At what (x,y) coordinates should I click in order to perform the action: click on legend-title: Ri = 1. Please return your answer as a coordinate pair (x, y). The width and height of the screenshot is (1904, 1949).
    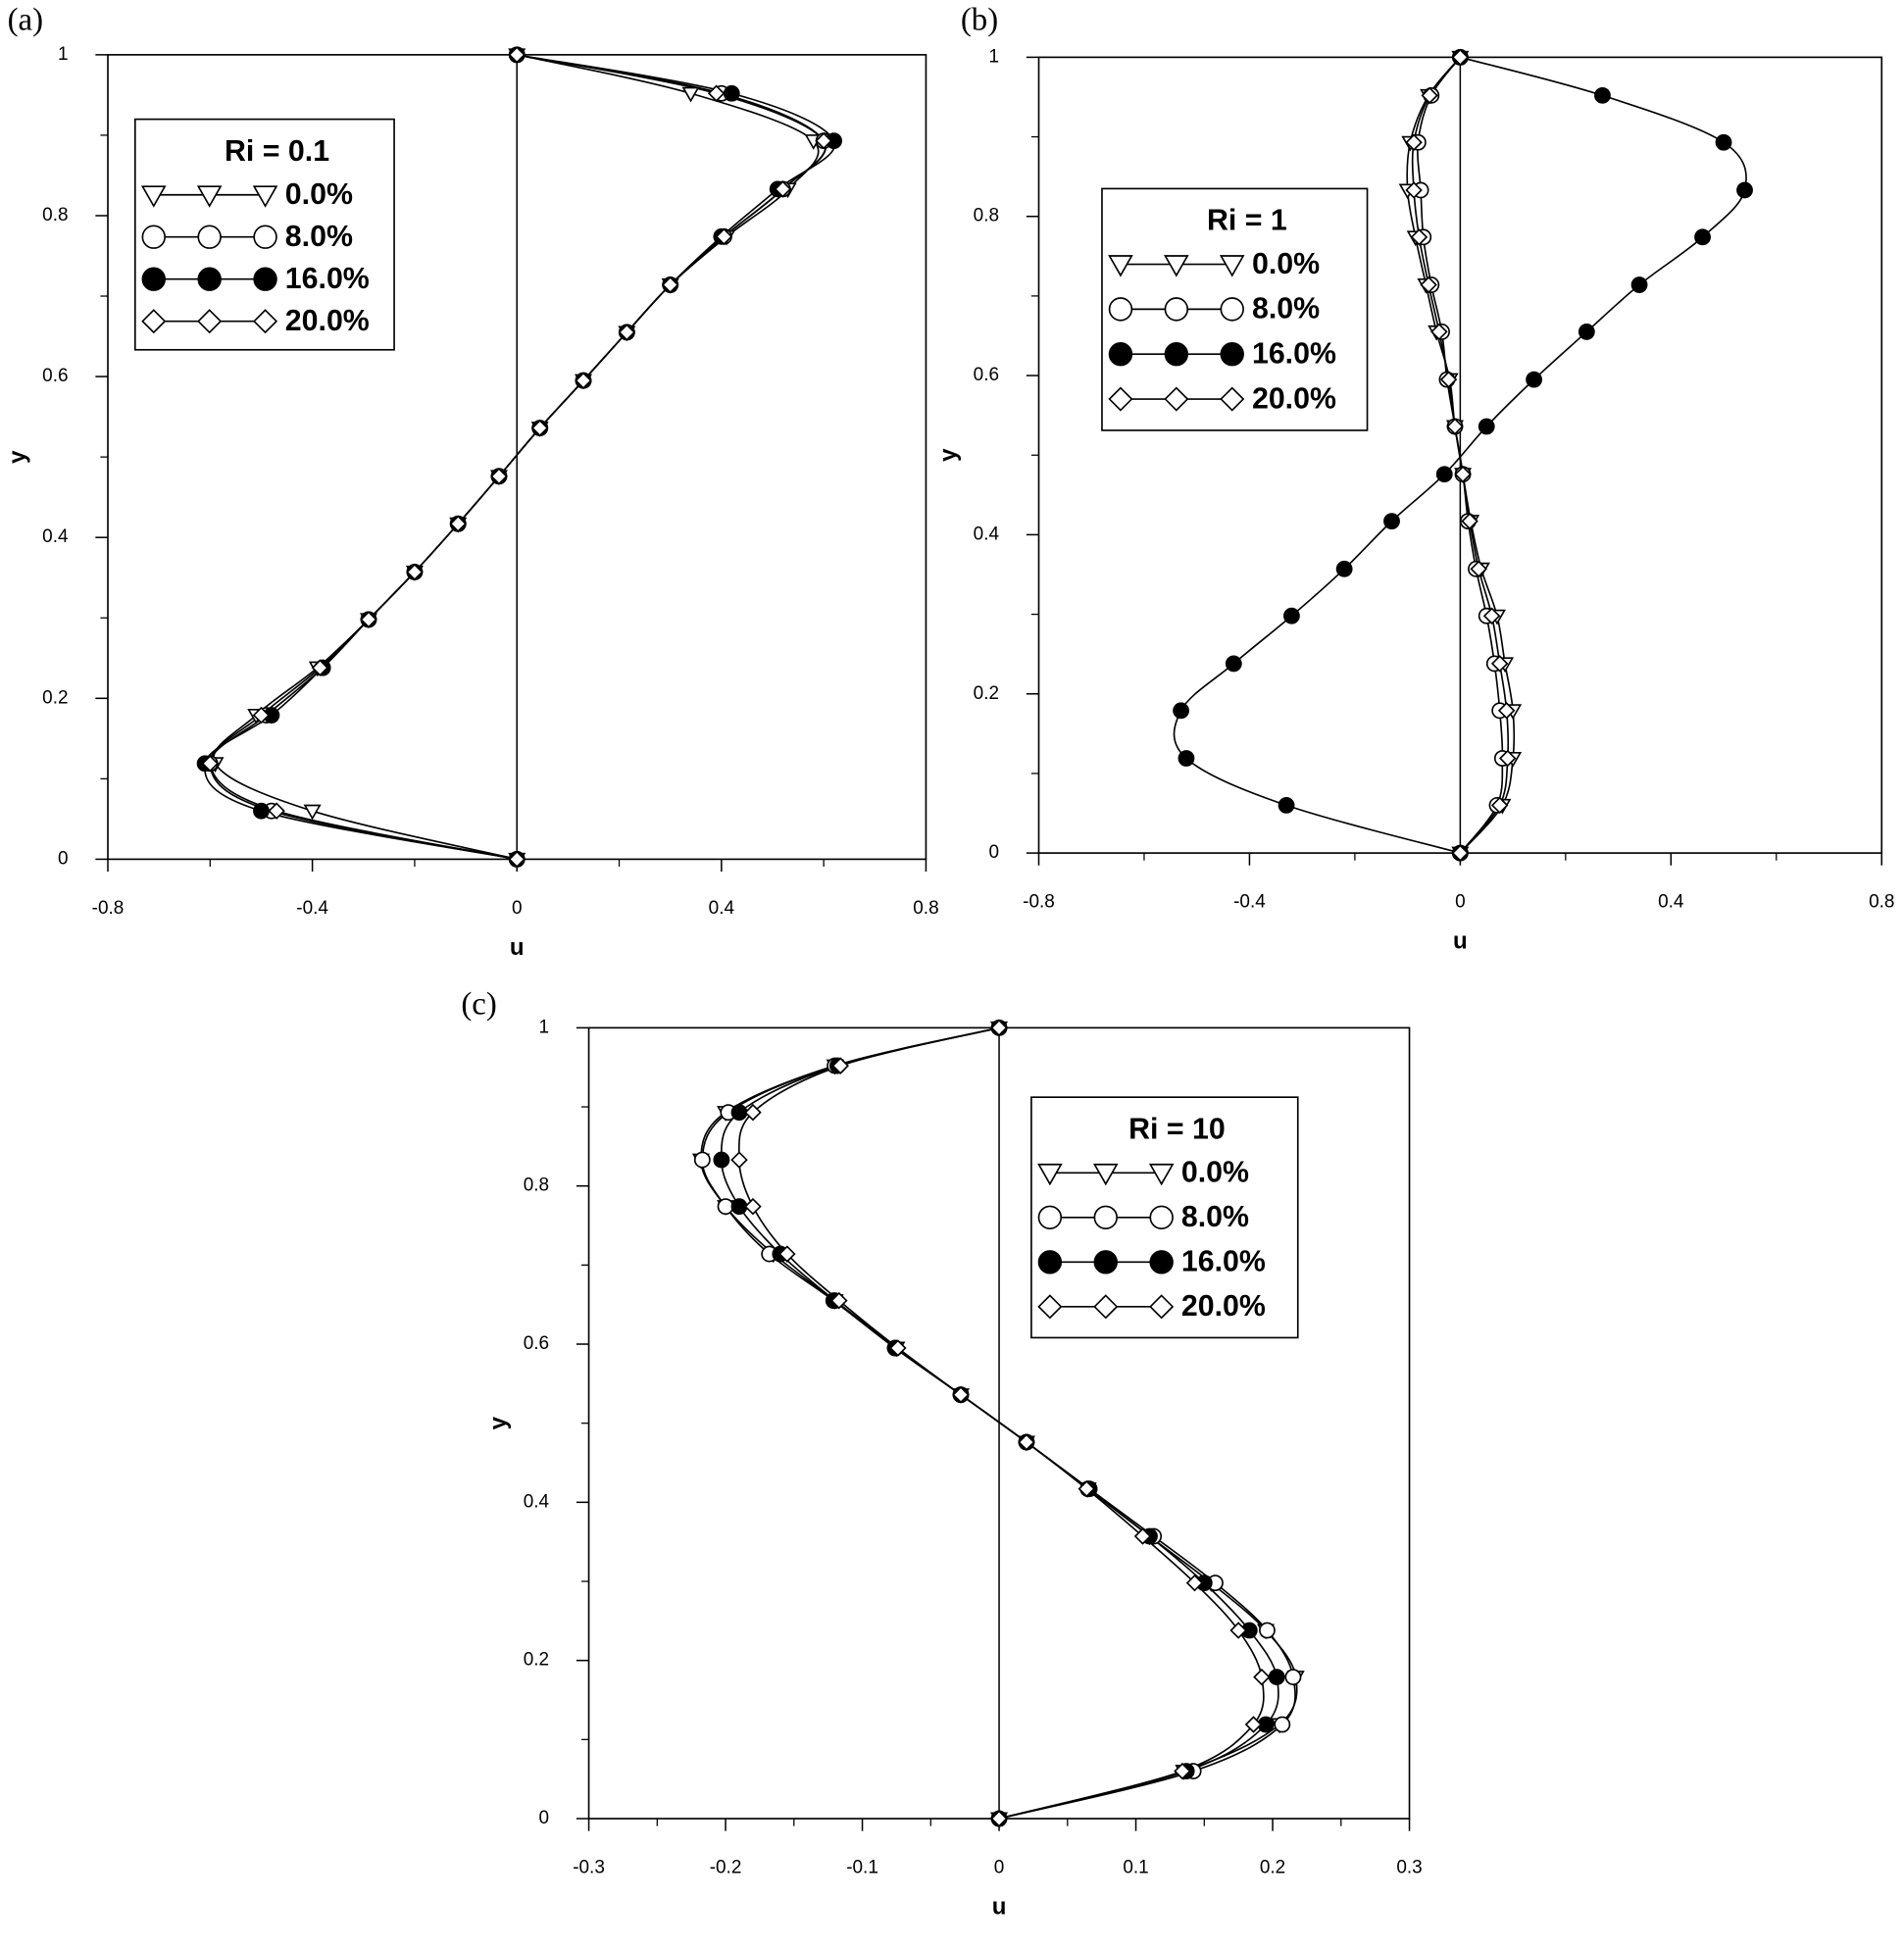
    Looking at the image, I should click on (1247, 221).